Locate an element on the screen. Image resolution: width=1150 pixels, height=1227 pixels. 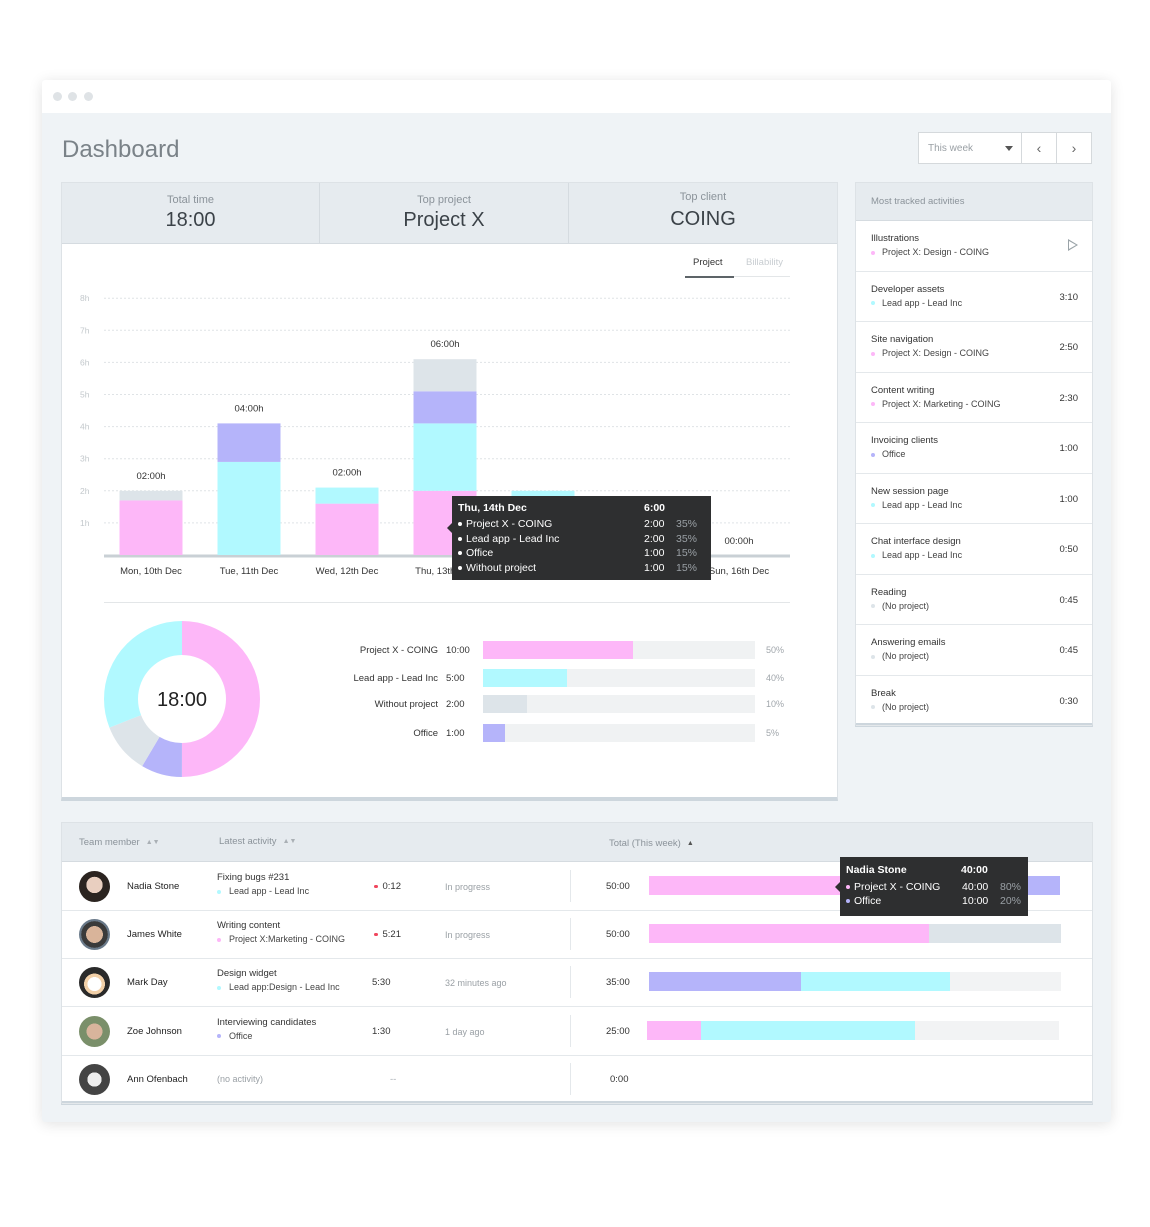
stat-value: 18:00 is located at coordinates (190, 220).